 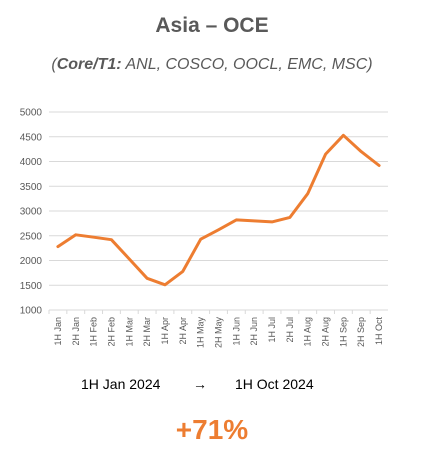 I want to click on y-tick-label: 3000, so click(x=31, y=212).